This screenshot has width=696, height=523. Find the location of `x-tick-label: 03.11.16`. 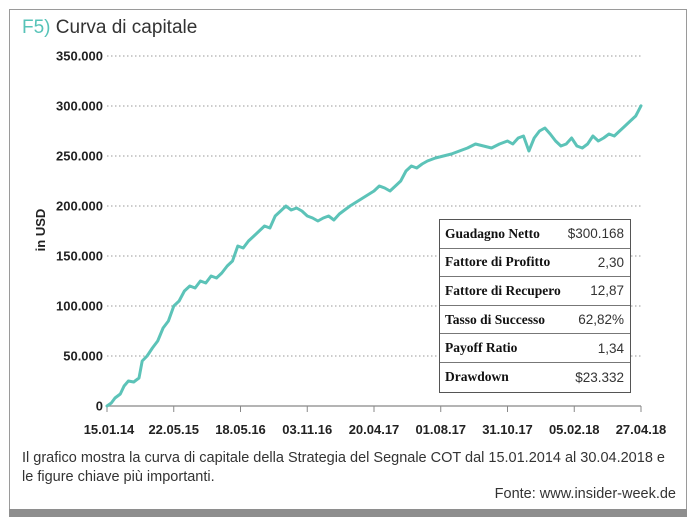

x-tick-label: 03.11.16 is located at coordinates (307, 429).